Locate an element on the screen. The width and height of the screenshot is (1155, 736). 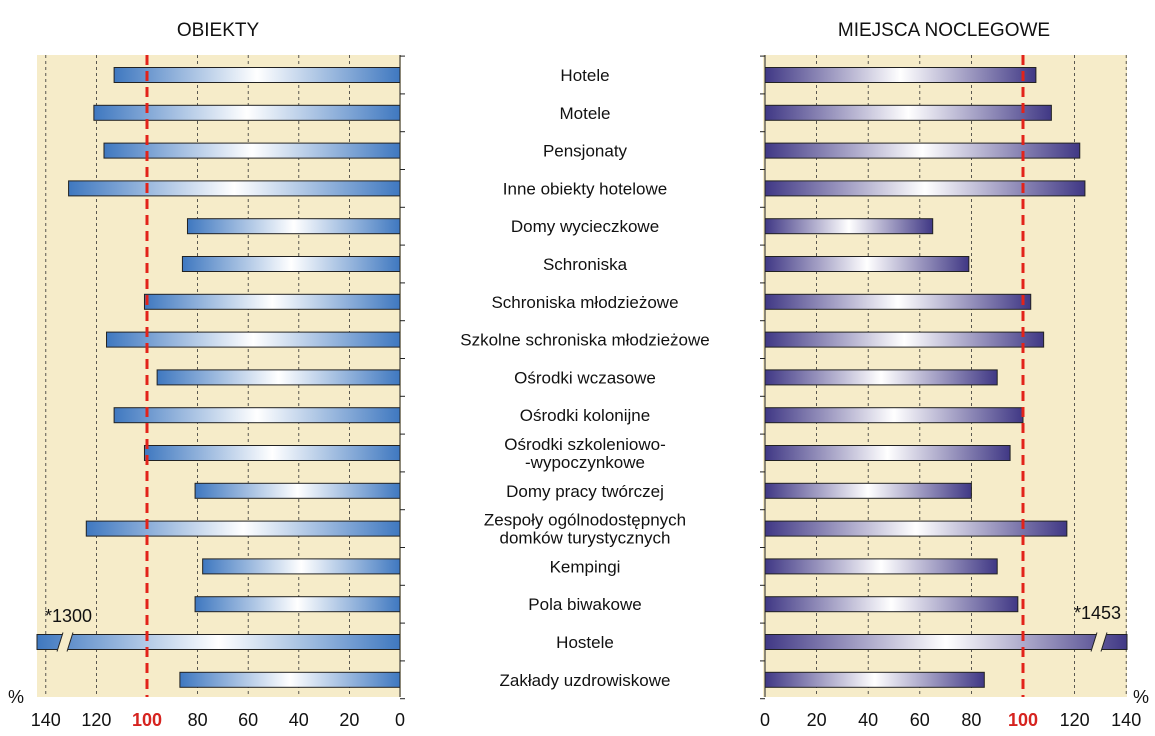
category-label: Domy wycieczkowe is located at coordinates (585, 226).